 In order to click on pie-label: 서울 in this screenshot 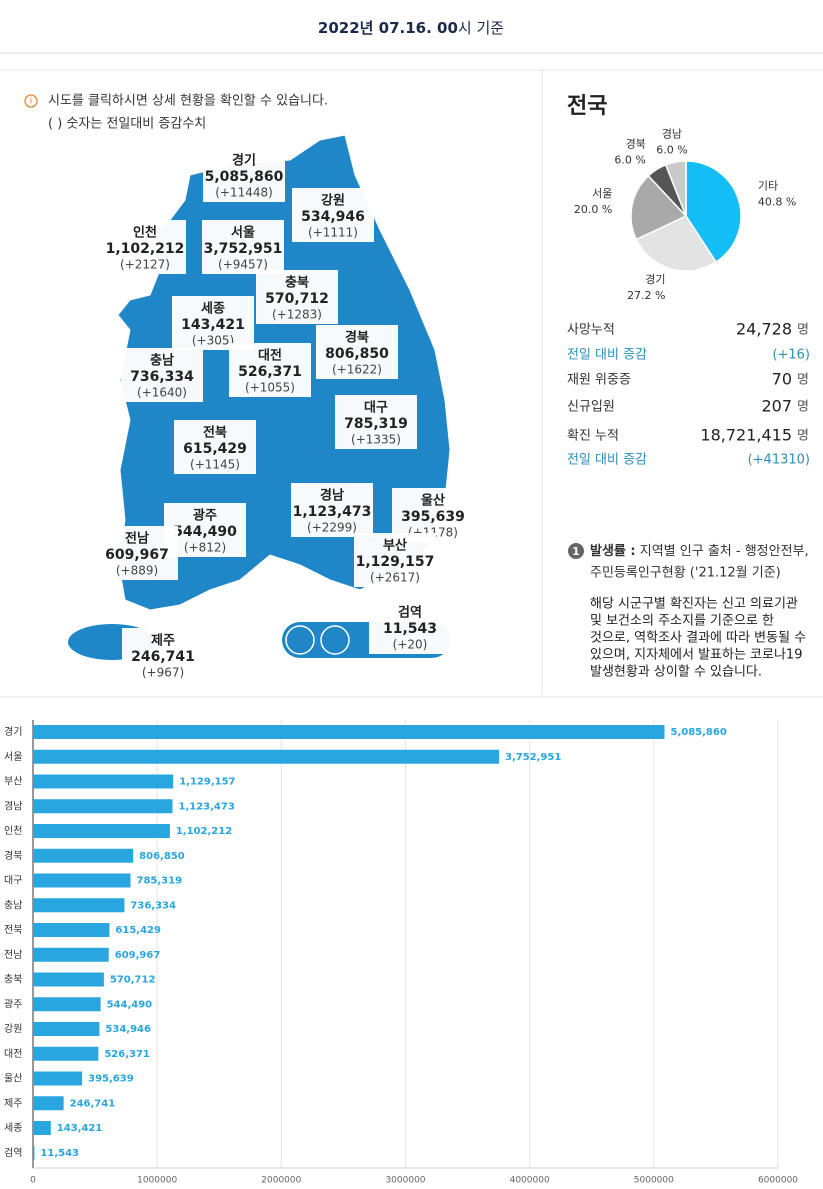, I will do `click(602, 193)`.